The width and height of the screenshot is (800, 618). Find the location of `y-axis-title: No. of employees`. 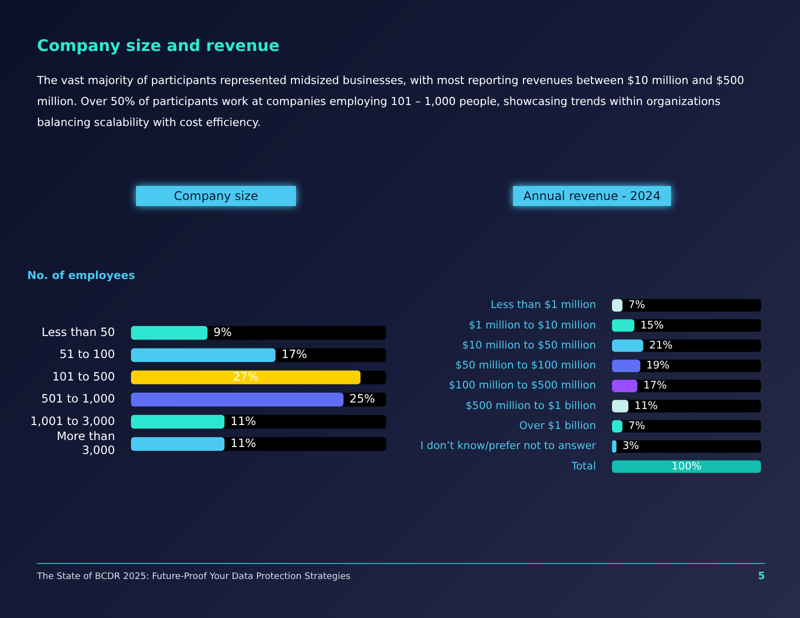

y-axis-title: No. of employees is located at coordinates (80, 276).